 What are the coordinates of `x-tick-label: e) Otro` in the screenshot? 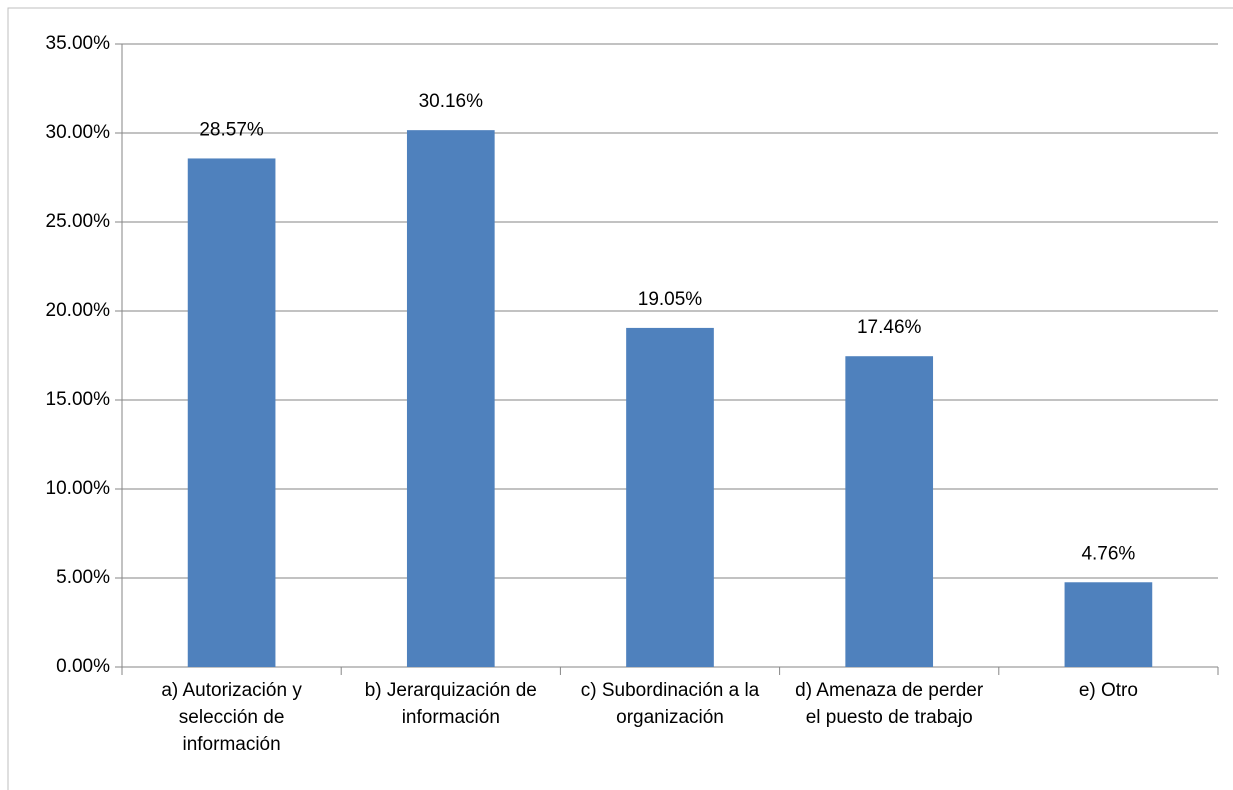 It's located at (1108, 690).